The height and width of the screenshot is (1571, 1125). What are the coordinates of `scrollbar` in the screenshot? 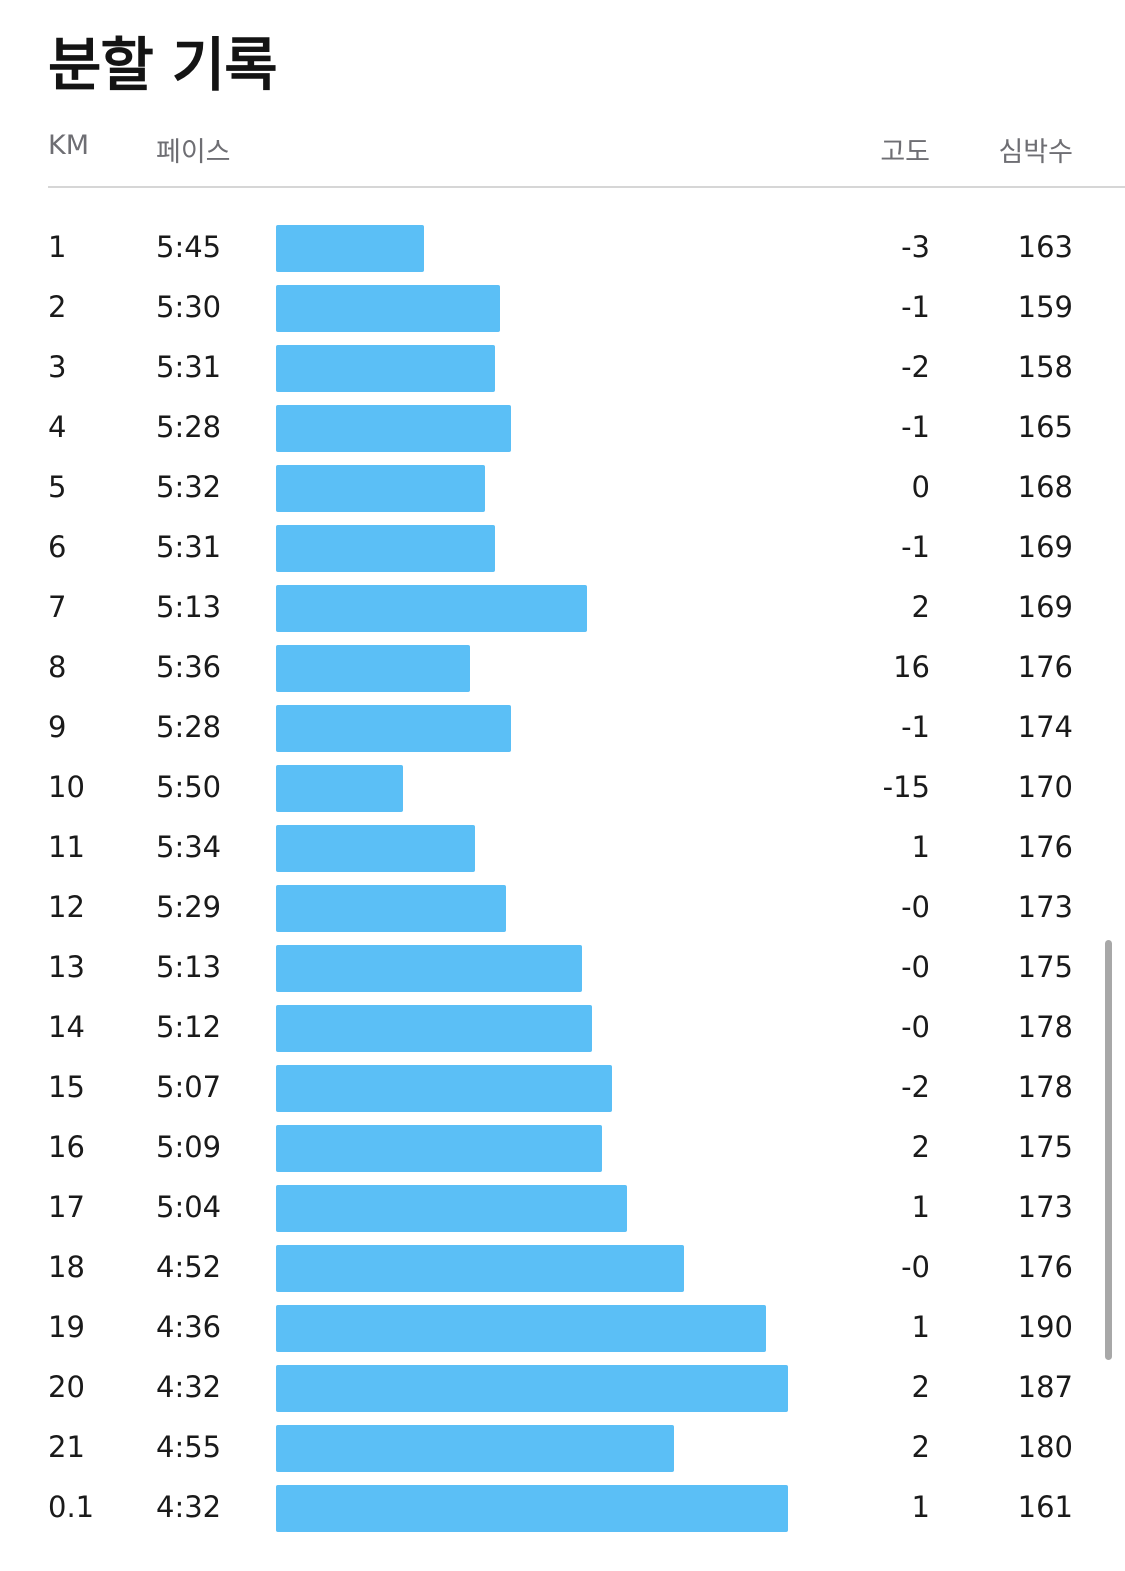 It's located at (1108, 1150).